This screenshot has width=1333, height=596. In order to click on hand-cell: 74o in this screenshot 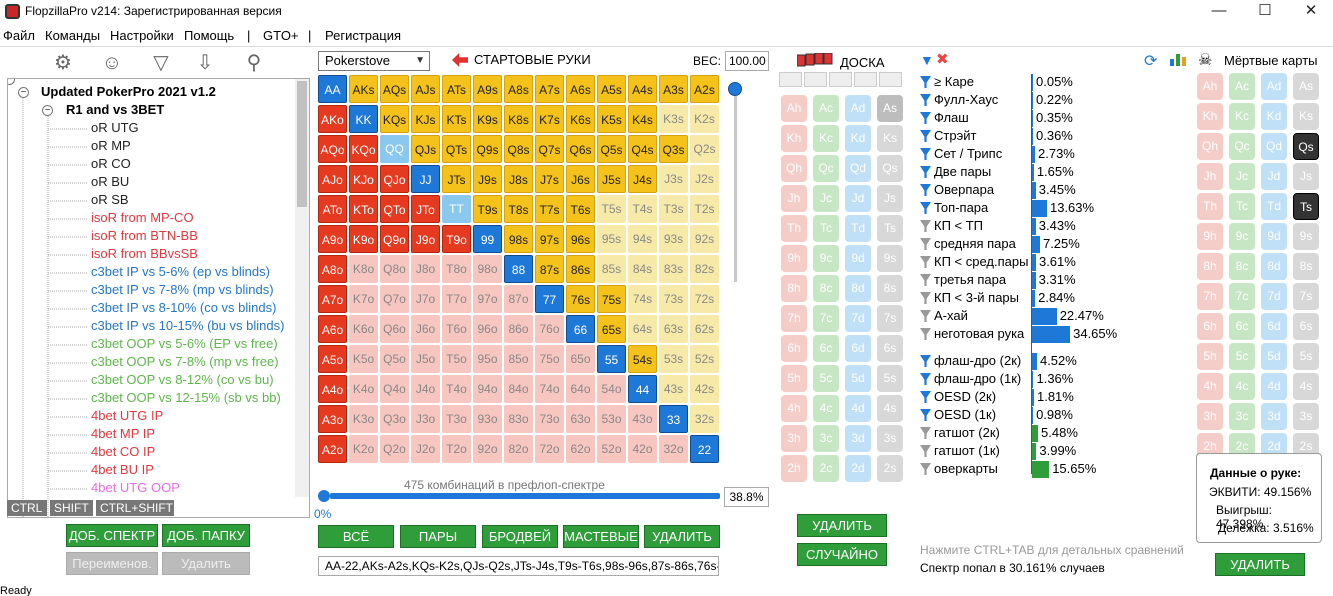, I will do `click(549, 389)`.